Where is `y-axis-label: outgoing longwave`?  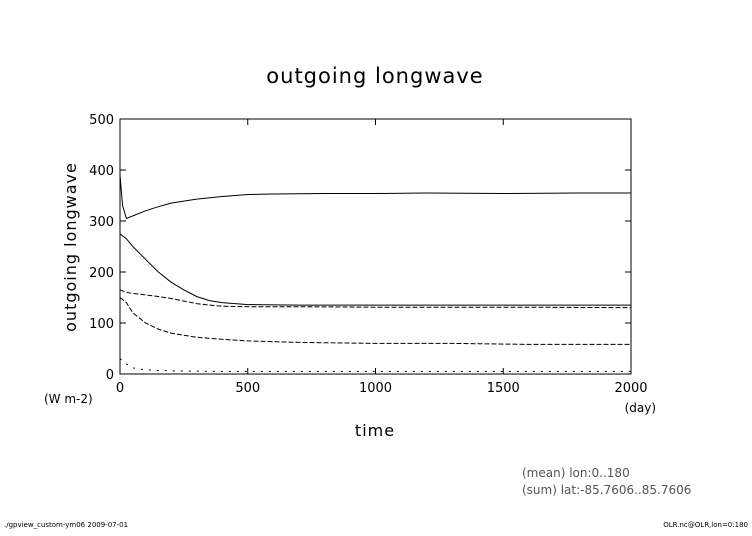 y-axis-label: outgoing longwave is located at coordinates (70, 247).